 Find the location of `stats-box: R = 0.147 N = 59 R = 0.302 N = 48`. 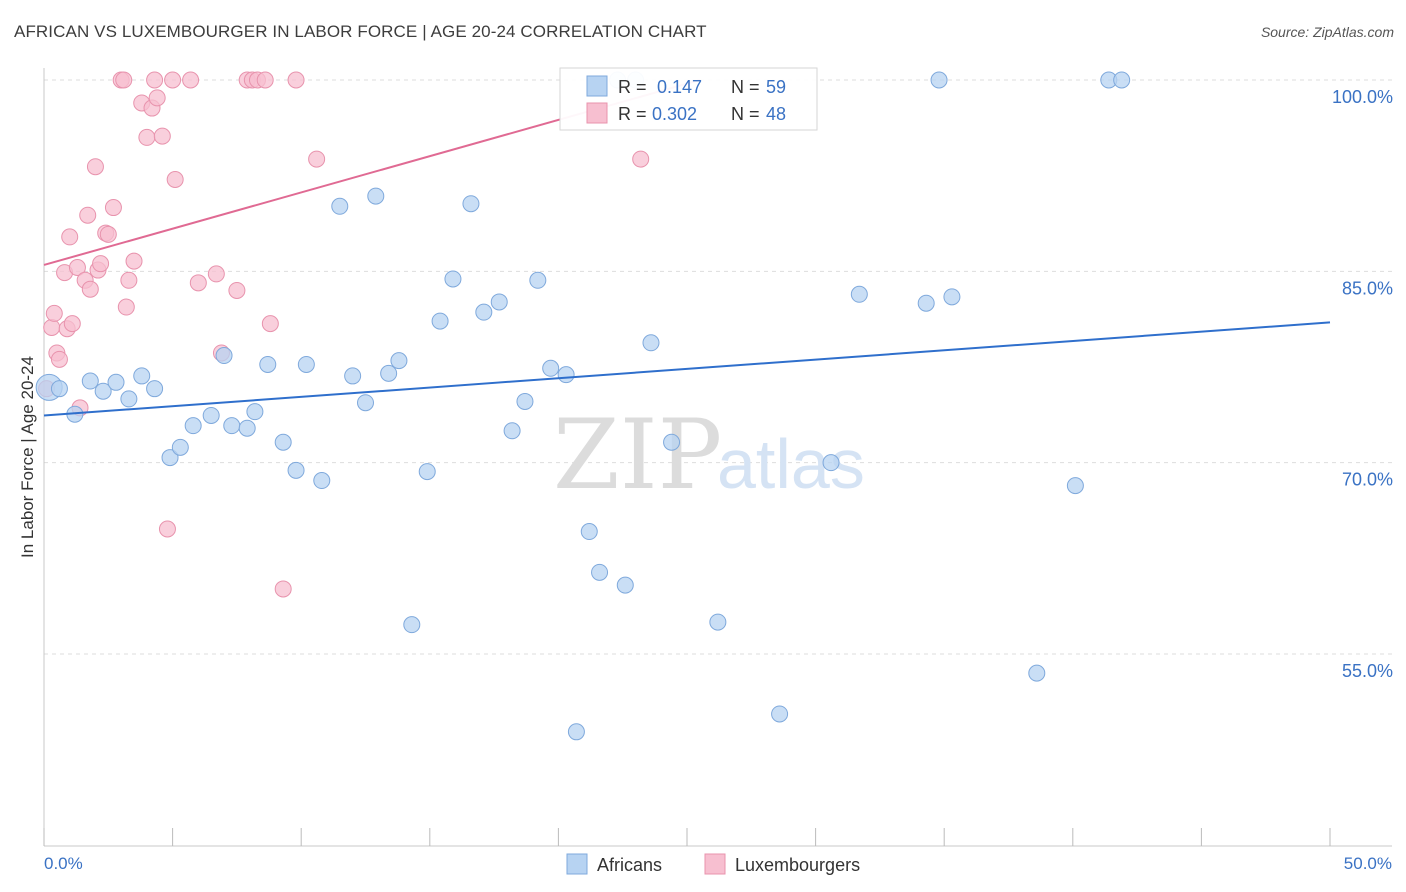

stats-box: R = 0.147 N = 59 R = 0.302 N = 48 is located at coordinates (688, 99).